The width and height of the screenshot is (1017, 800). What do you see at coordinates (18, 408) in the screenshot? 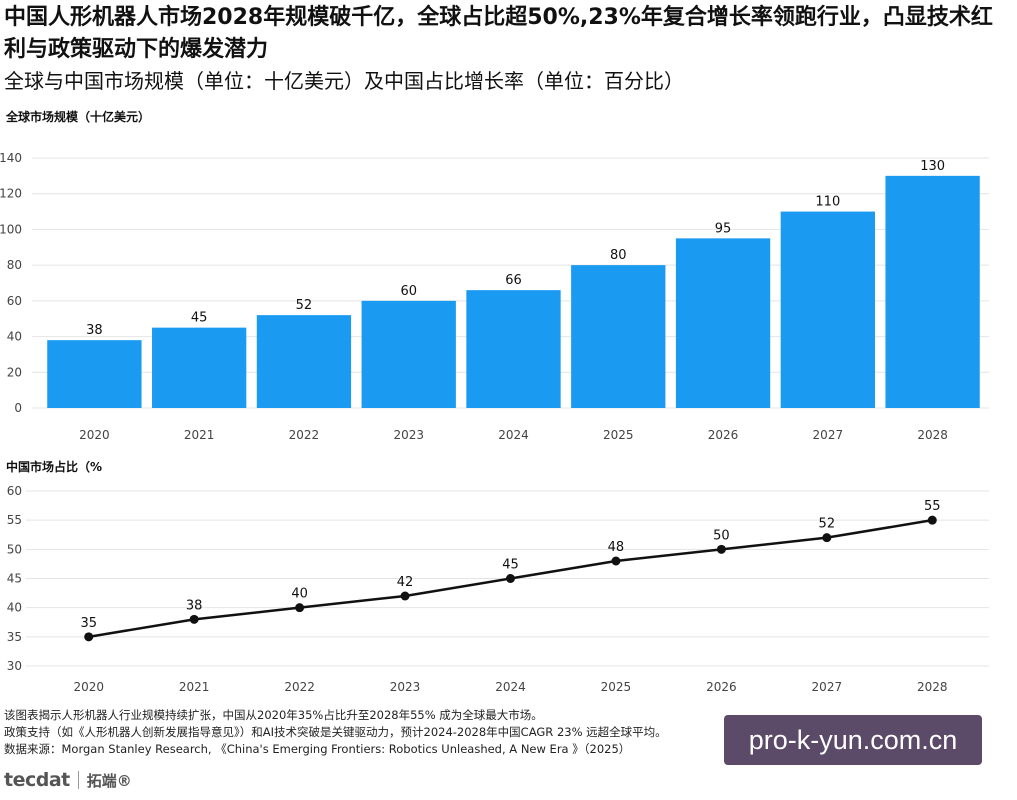
I see `y-tick-label: 0` at bounding box center [18, 408].